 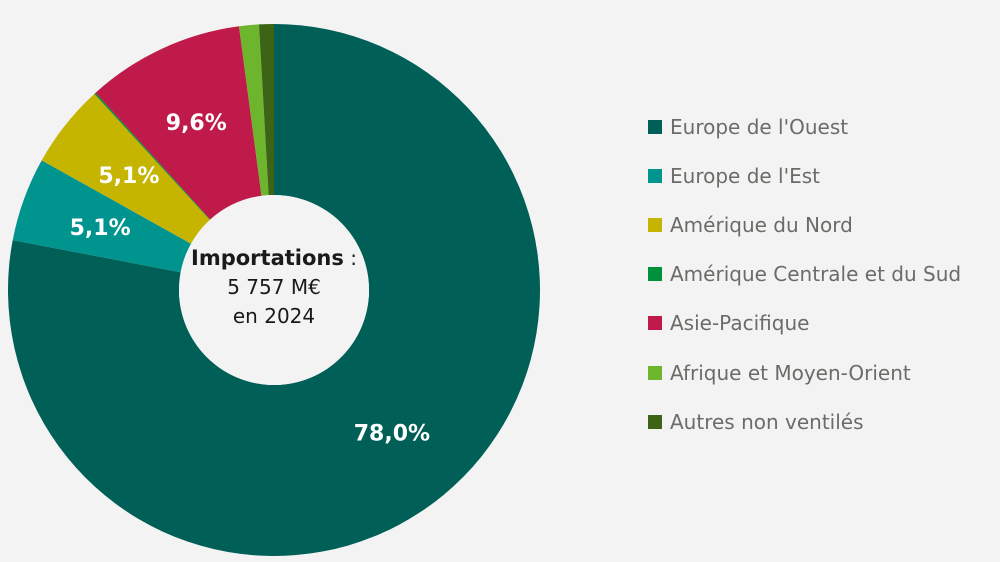 I want to click on legend-item: Europe de l'Ouest, so click(x=804, y=126).